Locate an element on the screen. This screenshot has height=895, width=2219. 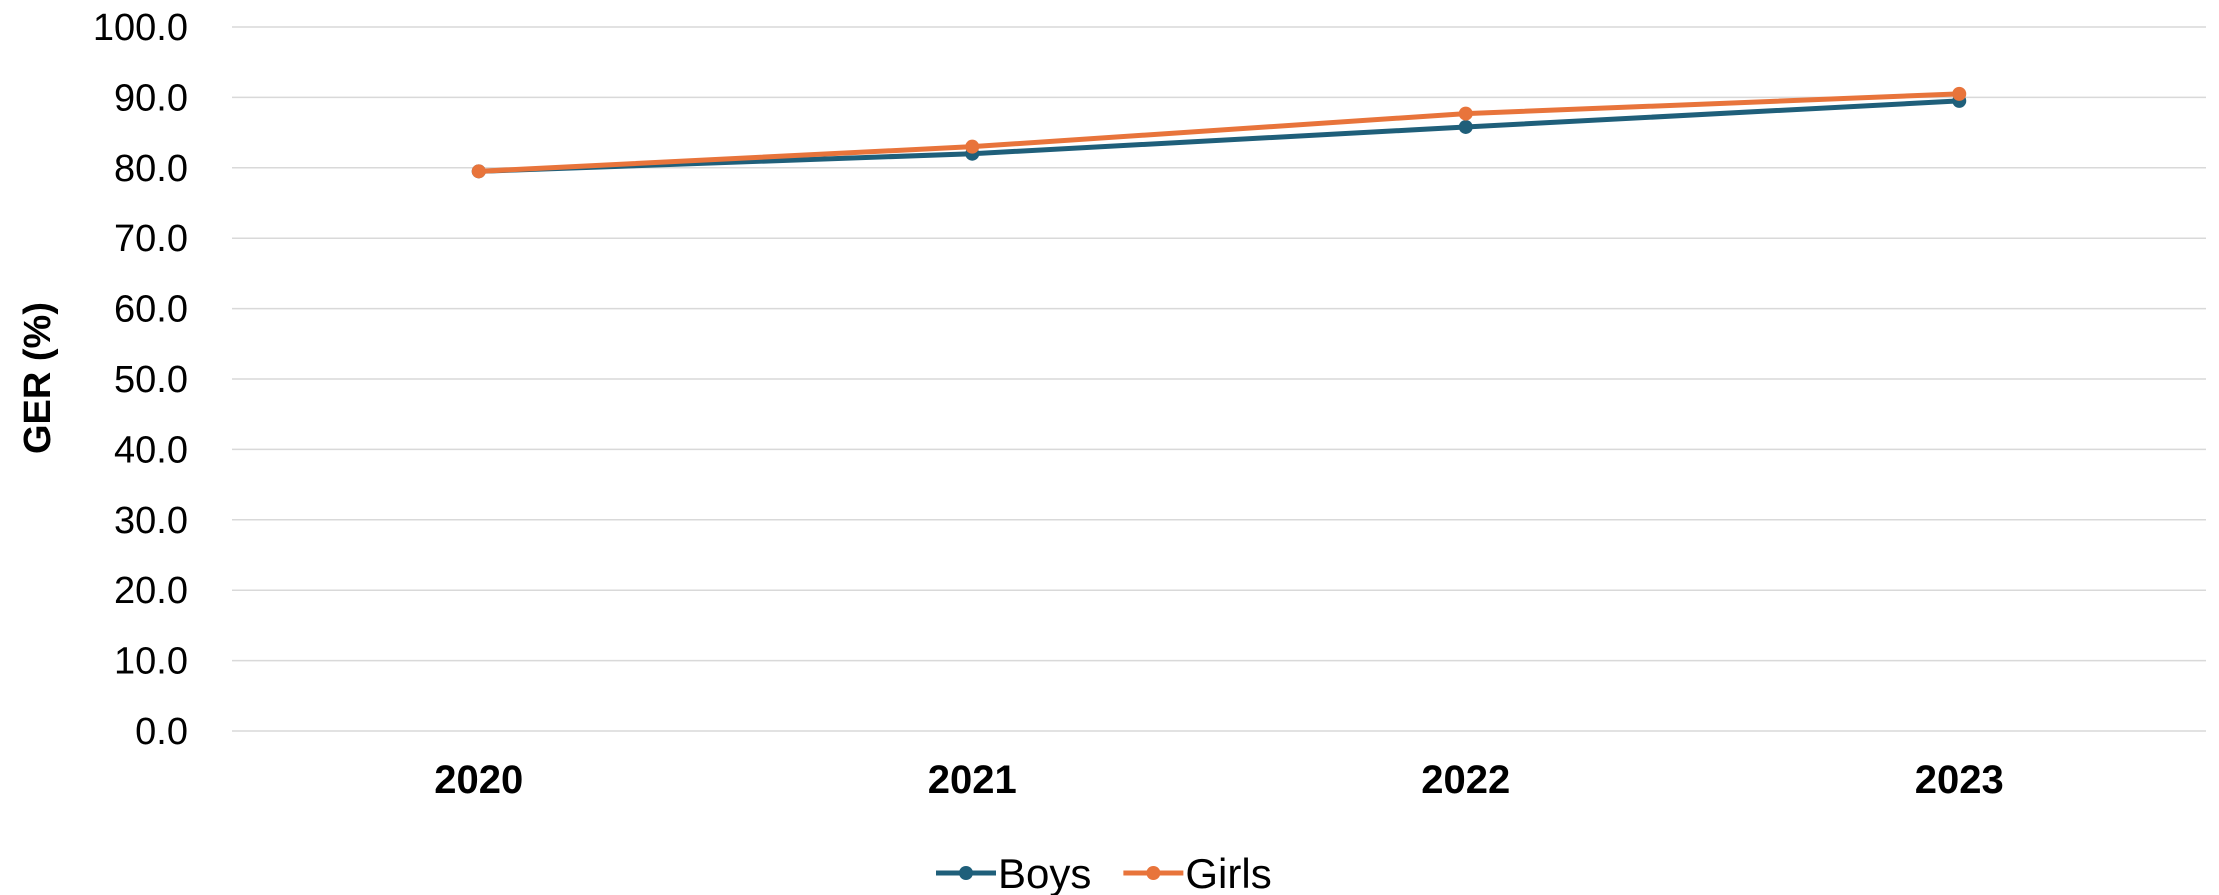
y-tick-label: 90.0 is located at coordinates (151, 98).